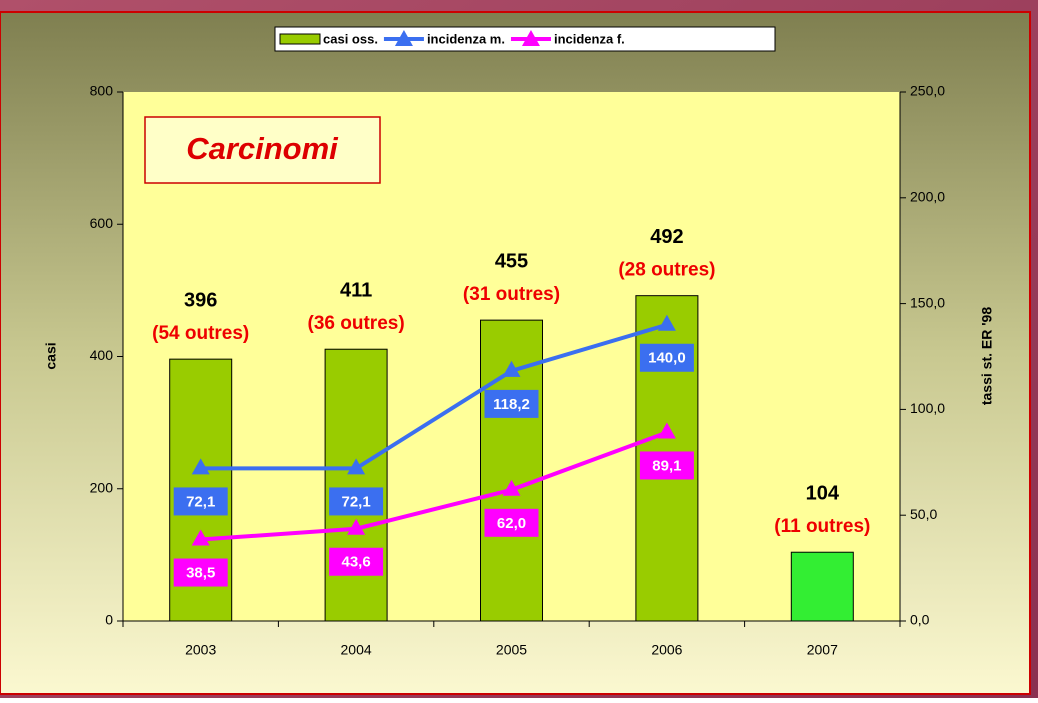 This screenshot has height=703, width=1038. I want to click on bar-value-label: 104, so click(823, 494).